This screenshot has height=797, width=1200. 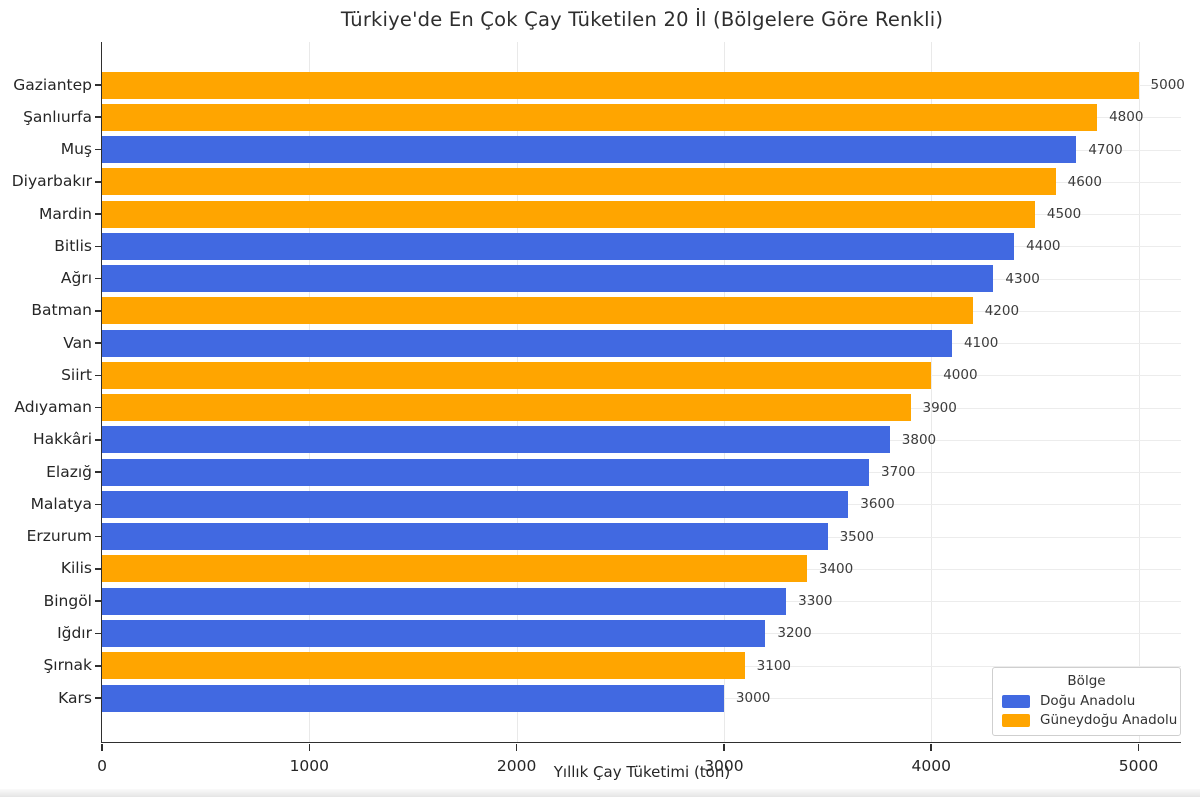 I want to click on x-axis-tick-label: 0, so click(x=102, y=766).